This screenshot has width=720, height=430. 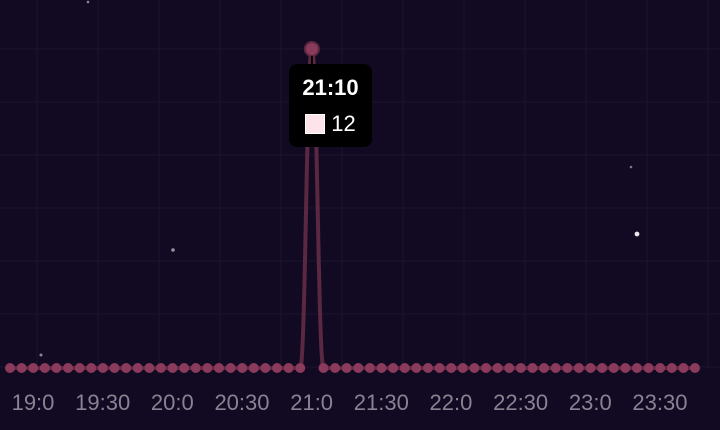 I want to click on x-tick-label: 19:0, so click(x=33, y=402).